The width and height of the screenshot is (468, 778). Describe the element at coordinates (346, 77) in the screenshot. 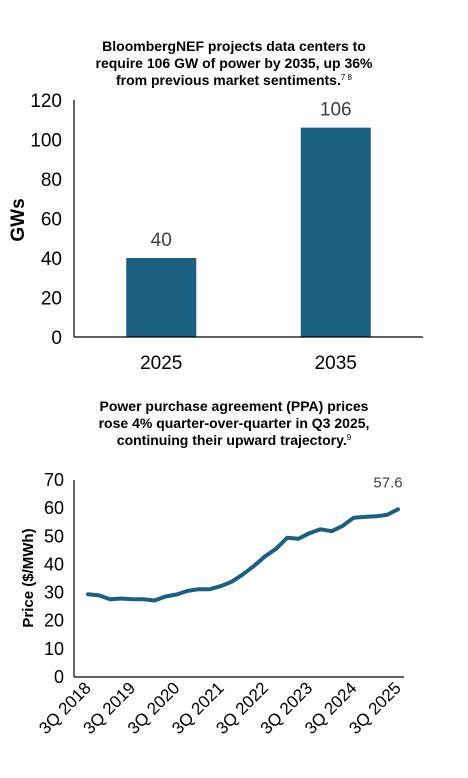

I see `bar-chart-title-footnote: 7 8` at that location.